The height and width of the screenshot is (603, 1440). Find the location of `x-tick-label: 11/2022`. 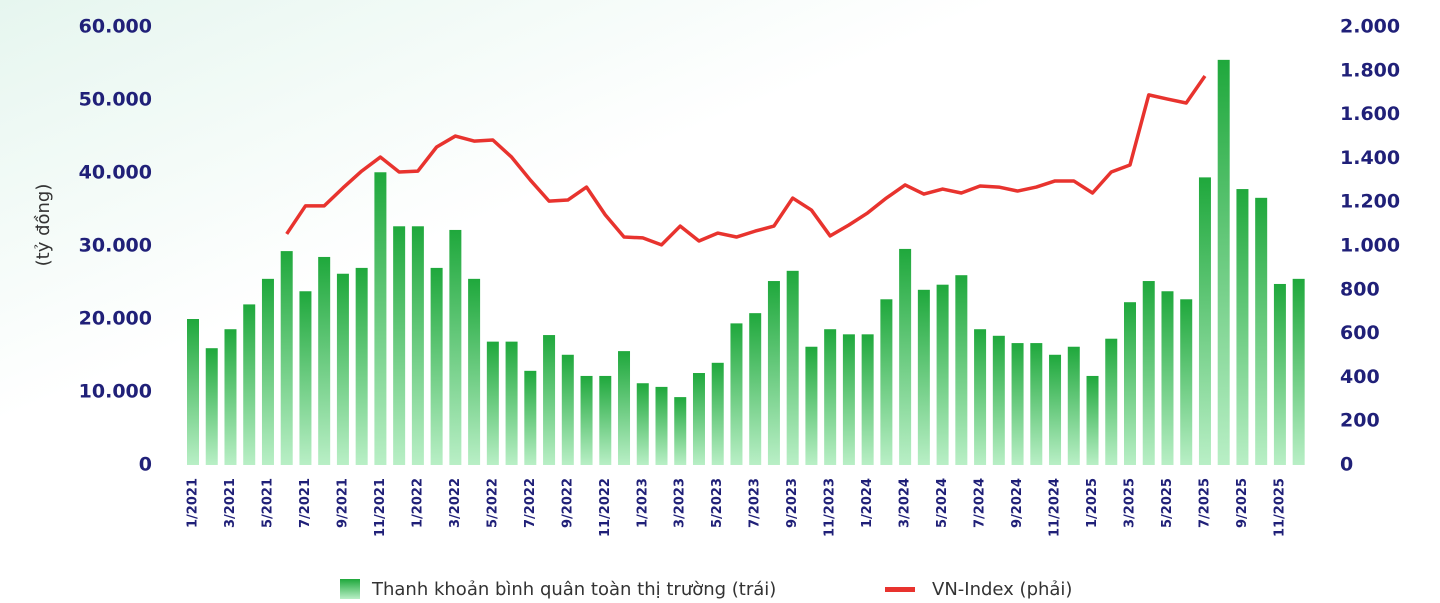

x-tick-label: 11/2022 is located at coordinates (605, 507).